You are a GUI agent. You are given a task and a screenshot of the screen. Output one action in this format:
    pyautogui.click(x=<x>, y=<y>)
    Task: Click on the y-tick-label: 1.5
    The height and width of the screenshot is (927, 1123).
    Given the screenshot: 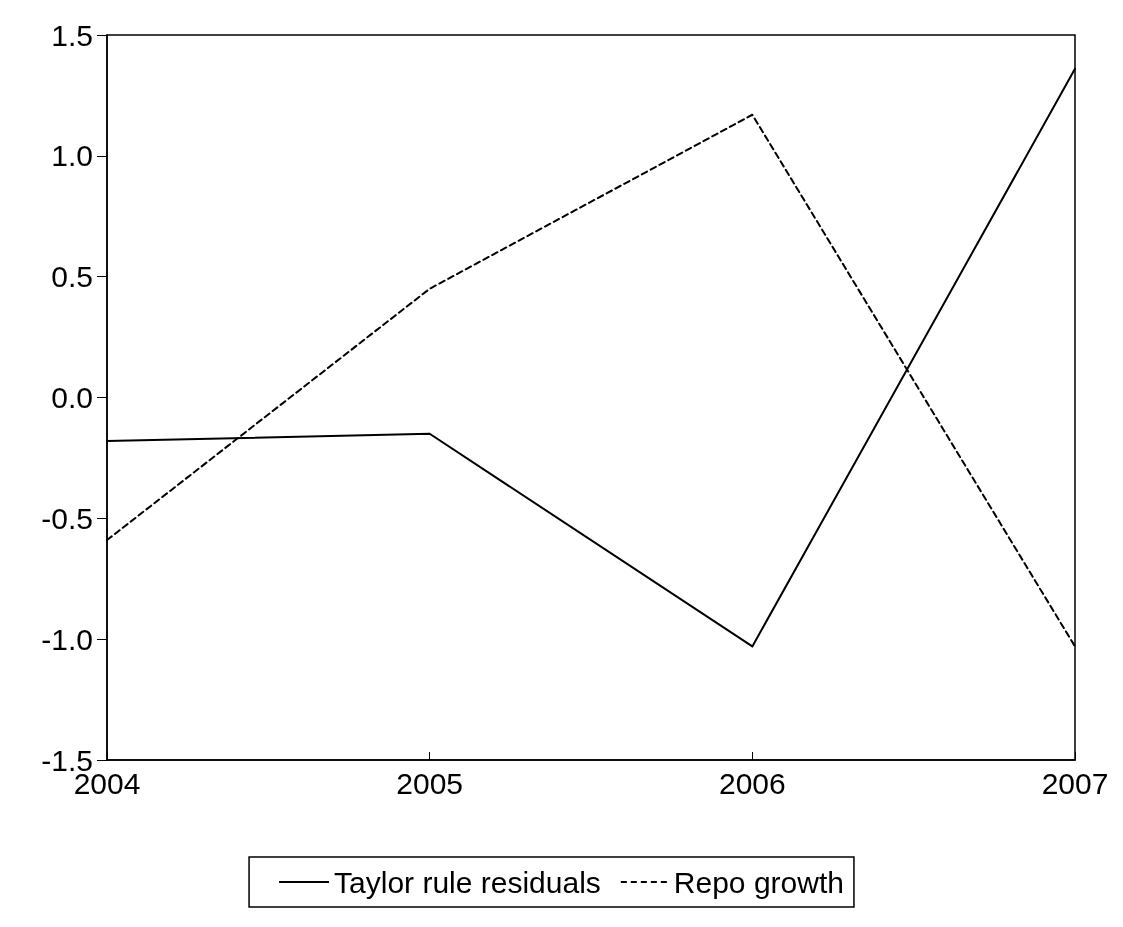 What is the action you would take?
    pyautogui.click(x=72, y=35)
    